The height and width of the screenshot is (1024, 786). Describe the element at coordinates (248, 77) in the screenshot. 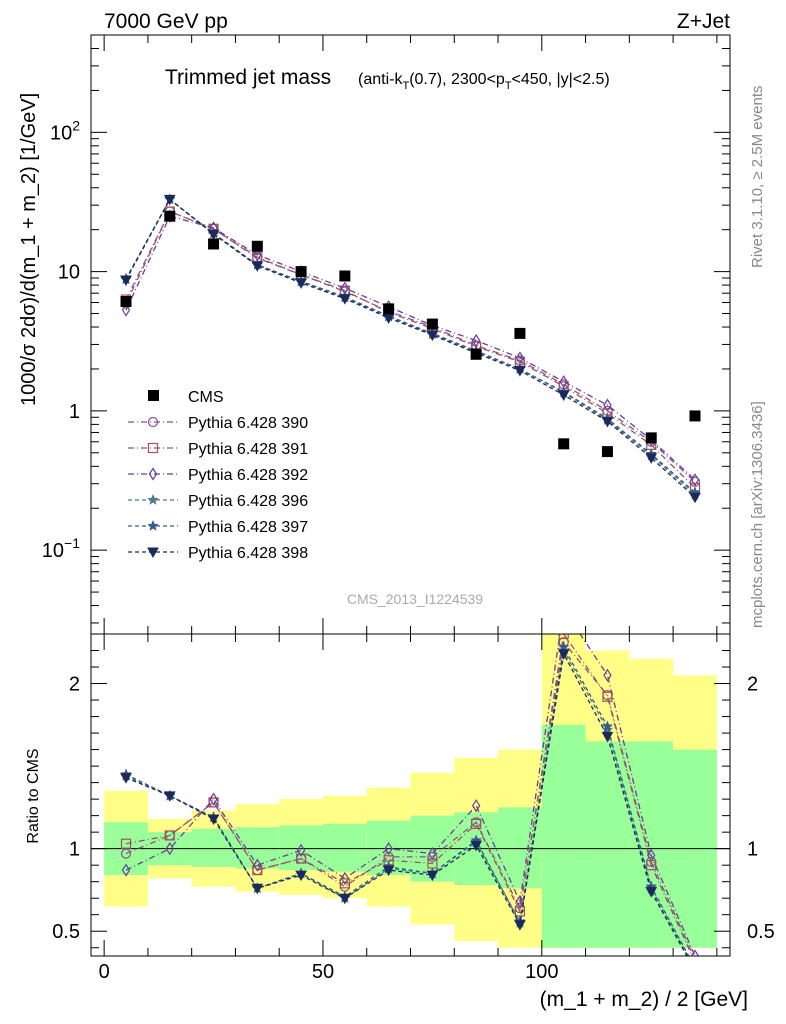

I see `chart-title: Trimmed jet mass` at that location.